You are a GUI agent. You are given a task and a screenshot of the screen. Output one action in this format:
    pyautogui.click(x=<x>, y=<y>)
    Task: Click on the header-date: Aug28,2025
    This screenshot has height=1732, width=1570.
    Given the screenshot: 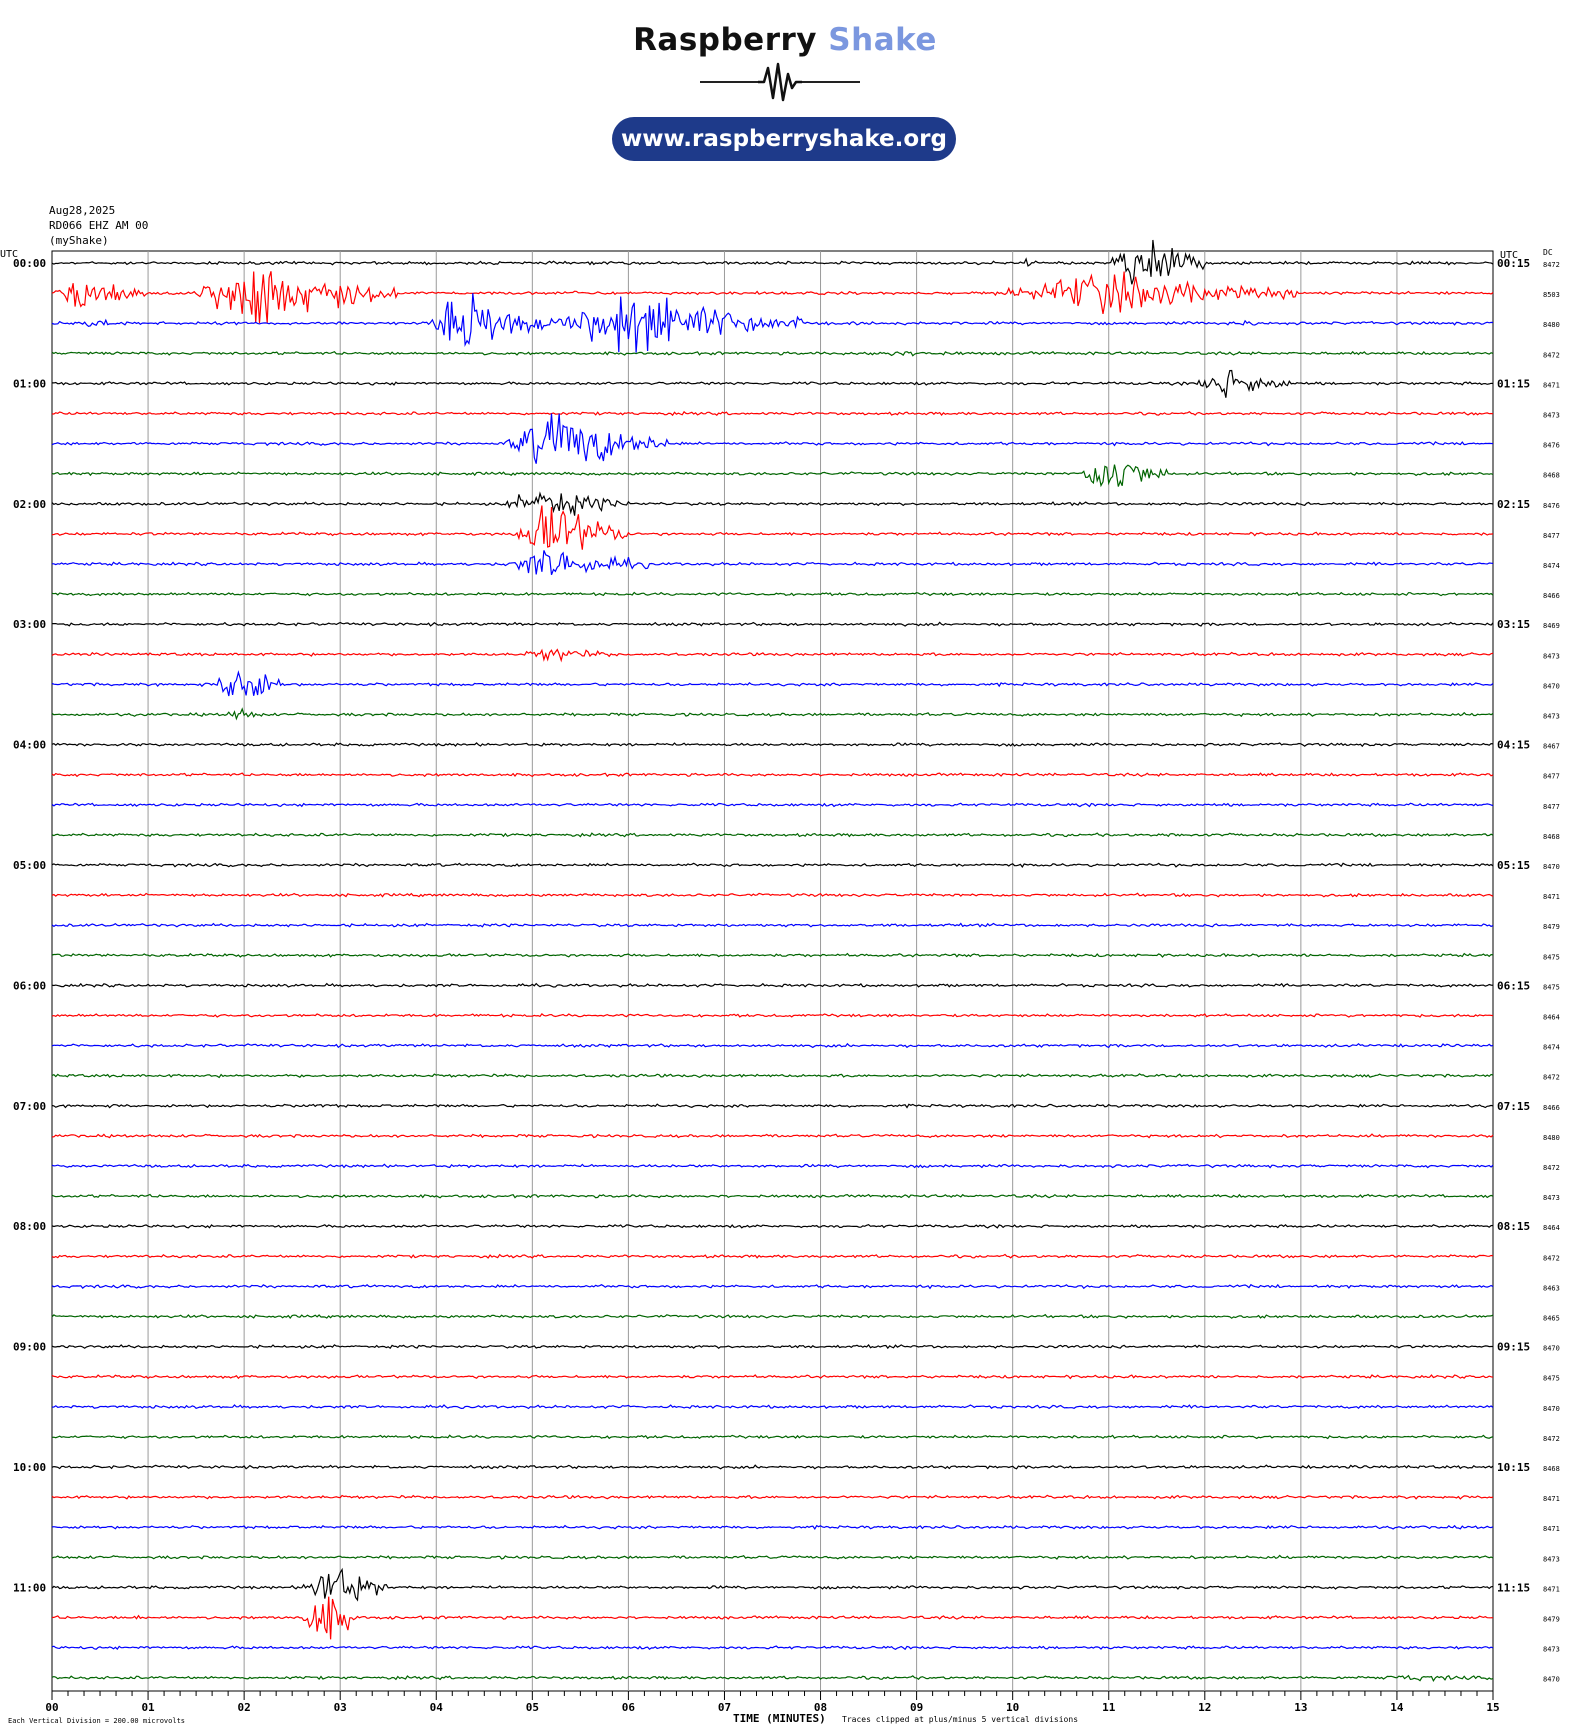 What is the action you would take?
    pyautogui.click(x=82, y=210)
    